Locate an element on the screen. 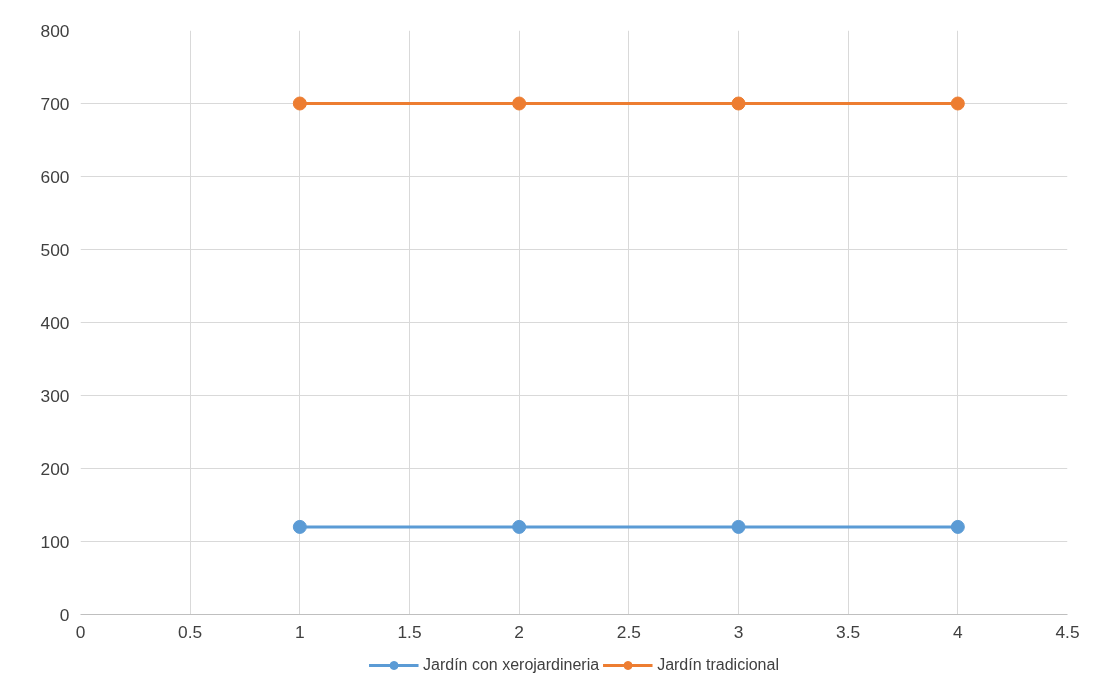  x-tick-label: 3.5 is located at coordinates (848, 631).